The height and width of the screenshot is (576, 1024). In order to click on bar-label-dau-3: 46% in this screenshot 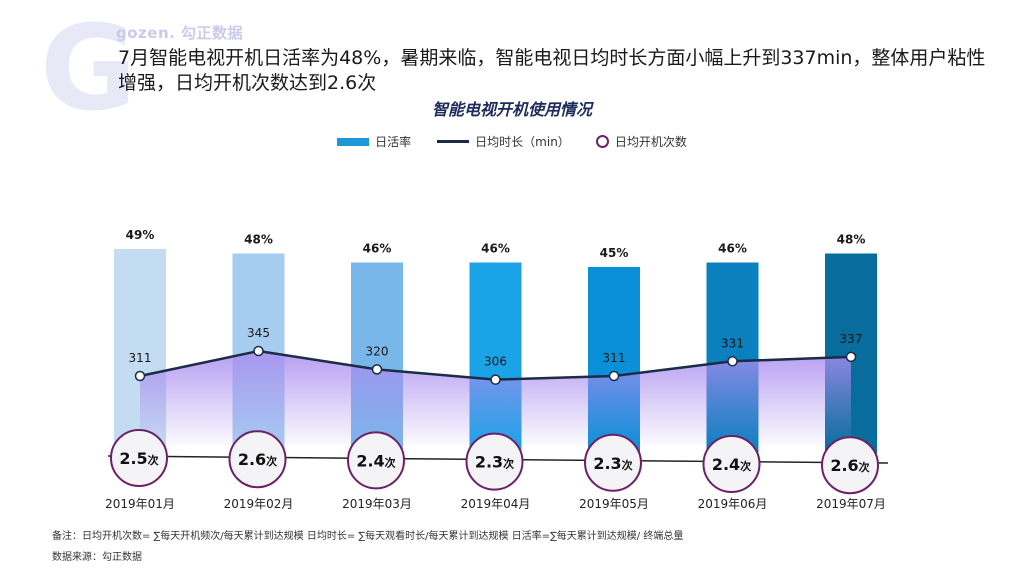, I will do `click(377, 249)`.